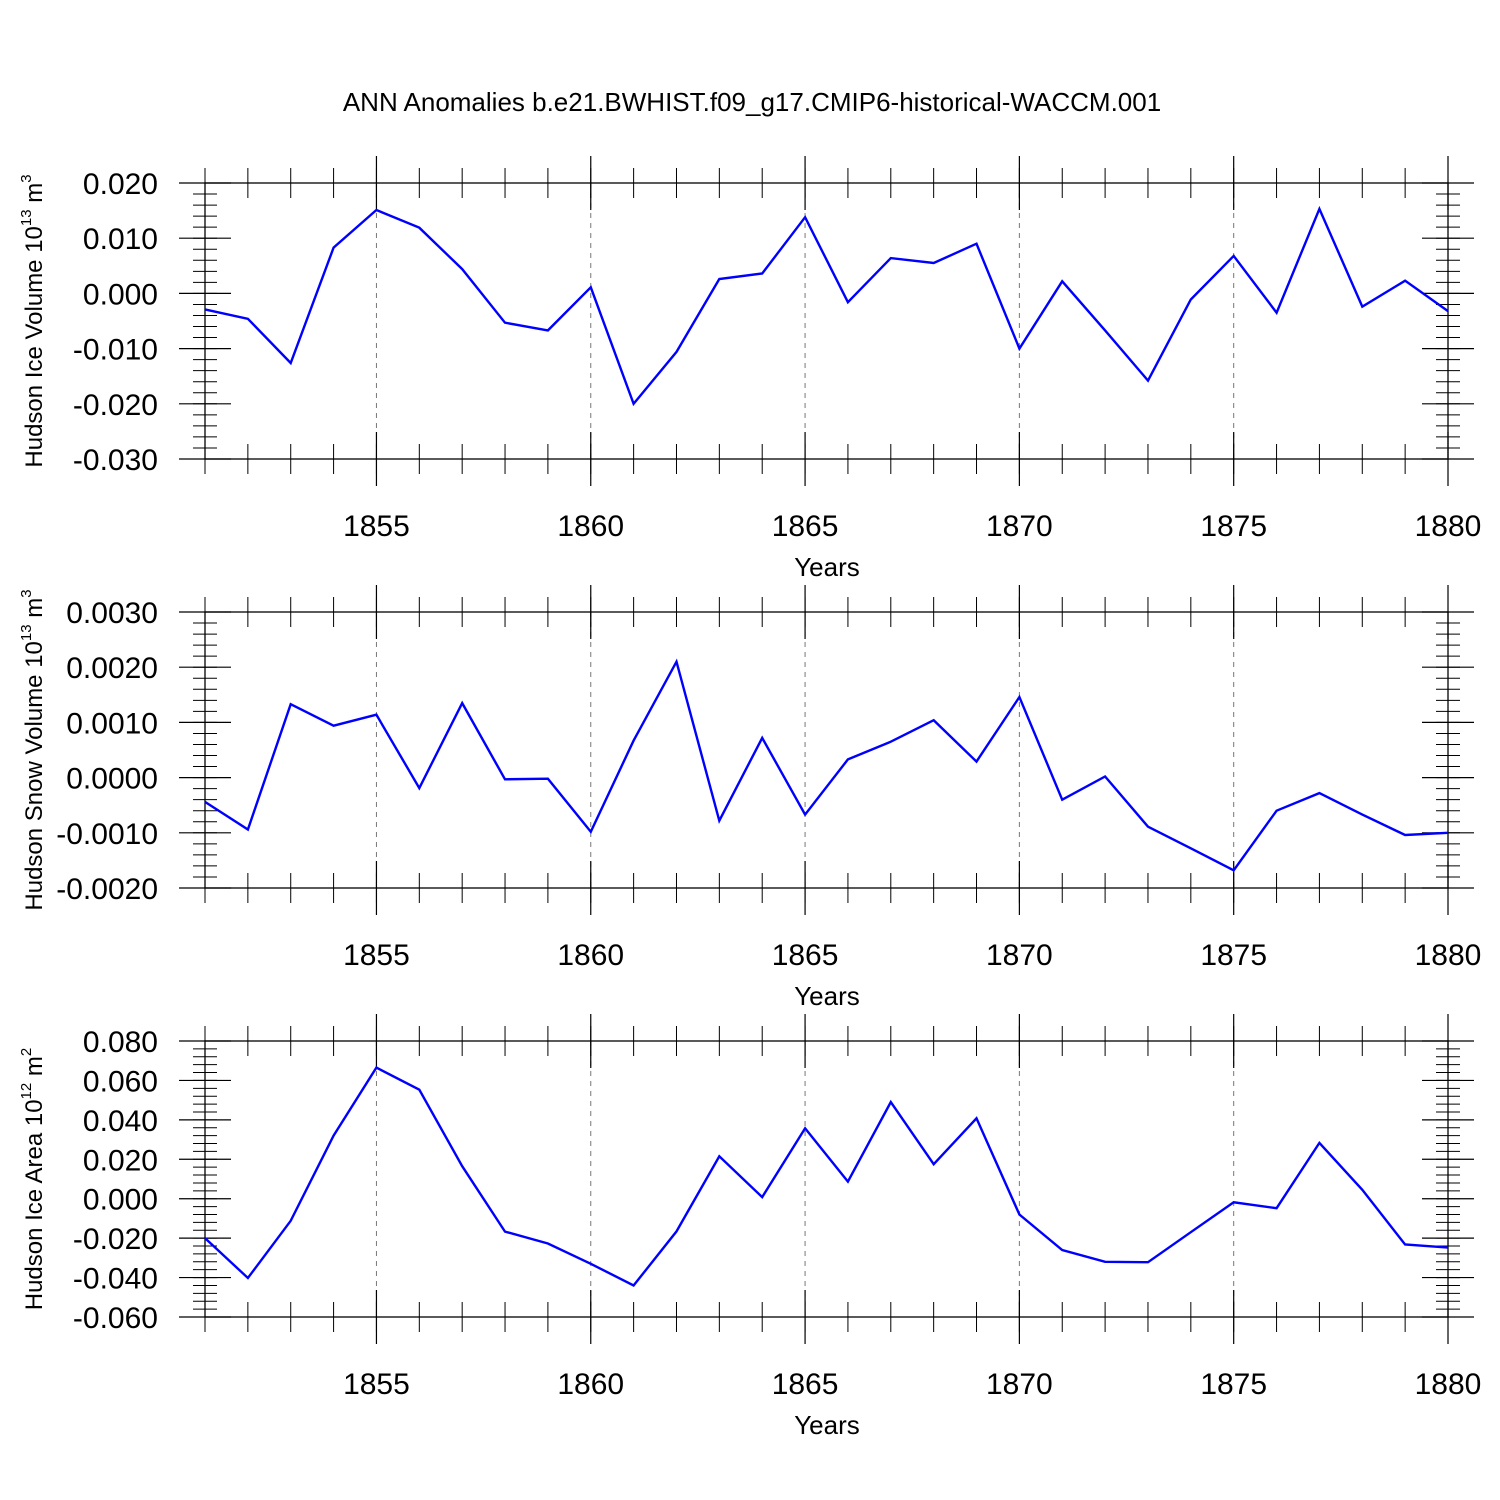 The image size is (1500, 1500). Describe the element at coordinates (115, 460) in the screenshot. I see `y-tick-label: -0.030` at that location.